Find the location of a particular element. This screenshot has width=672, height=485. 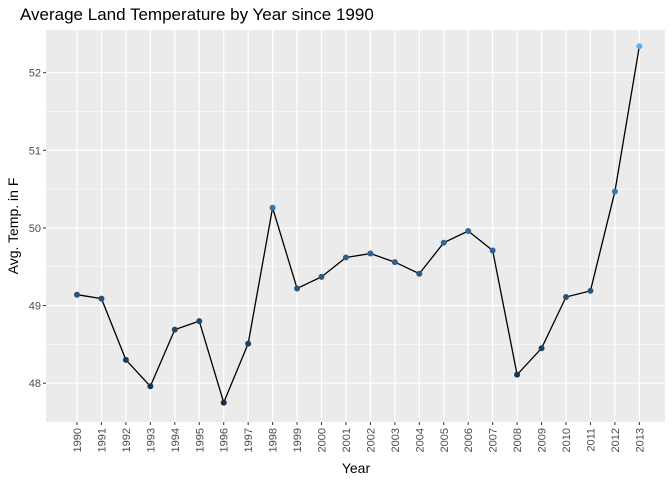

x-tick-label: 2013 is located at coordinates (640, 440).